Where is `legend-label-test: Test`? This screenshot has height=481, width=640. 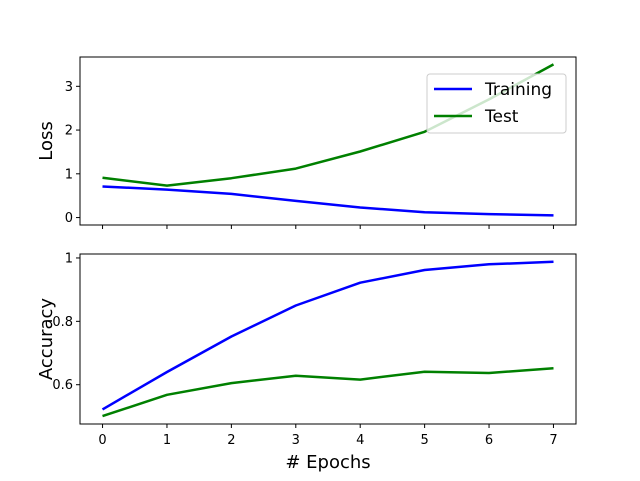 legend-label-test: Test is located at coordinates (501, 117).